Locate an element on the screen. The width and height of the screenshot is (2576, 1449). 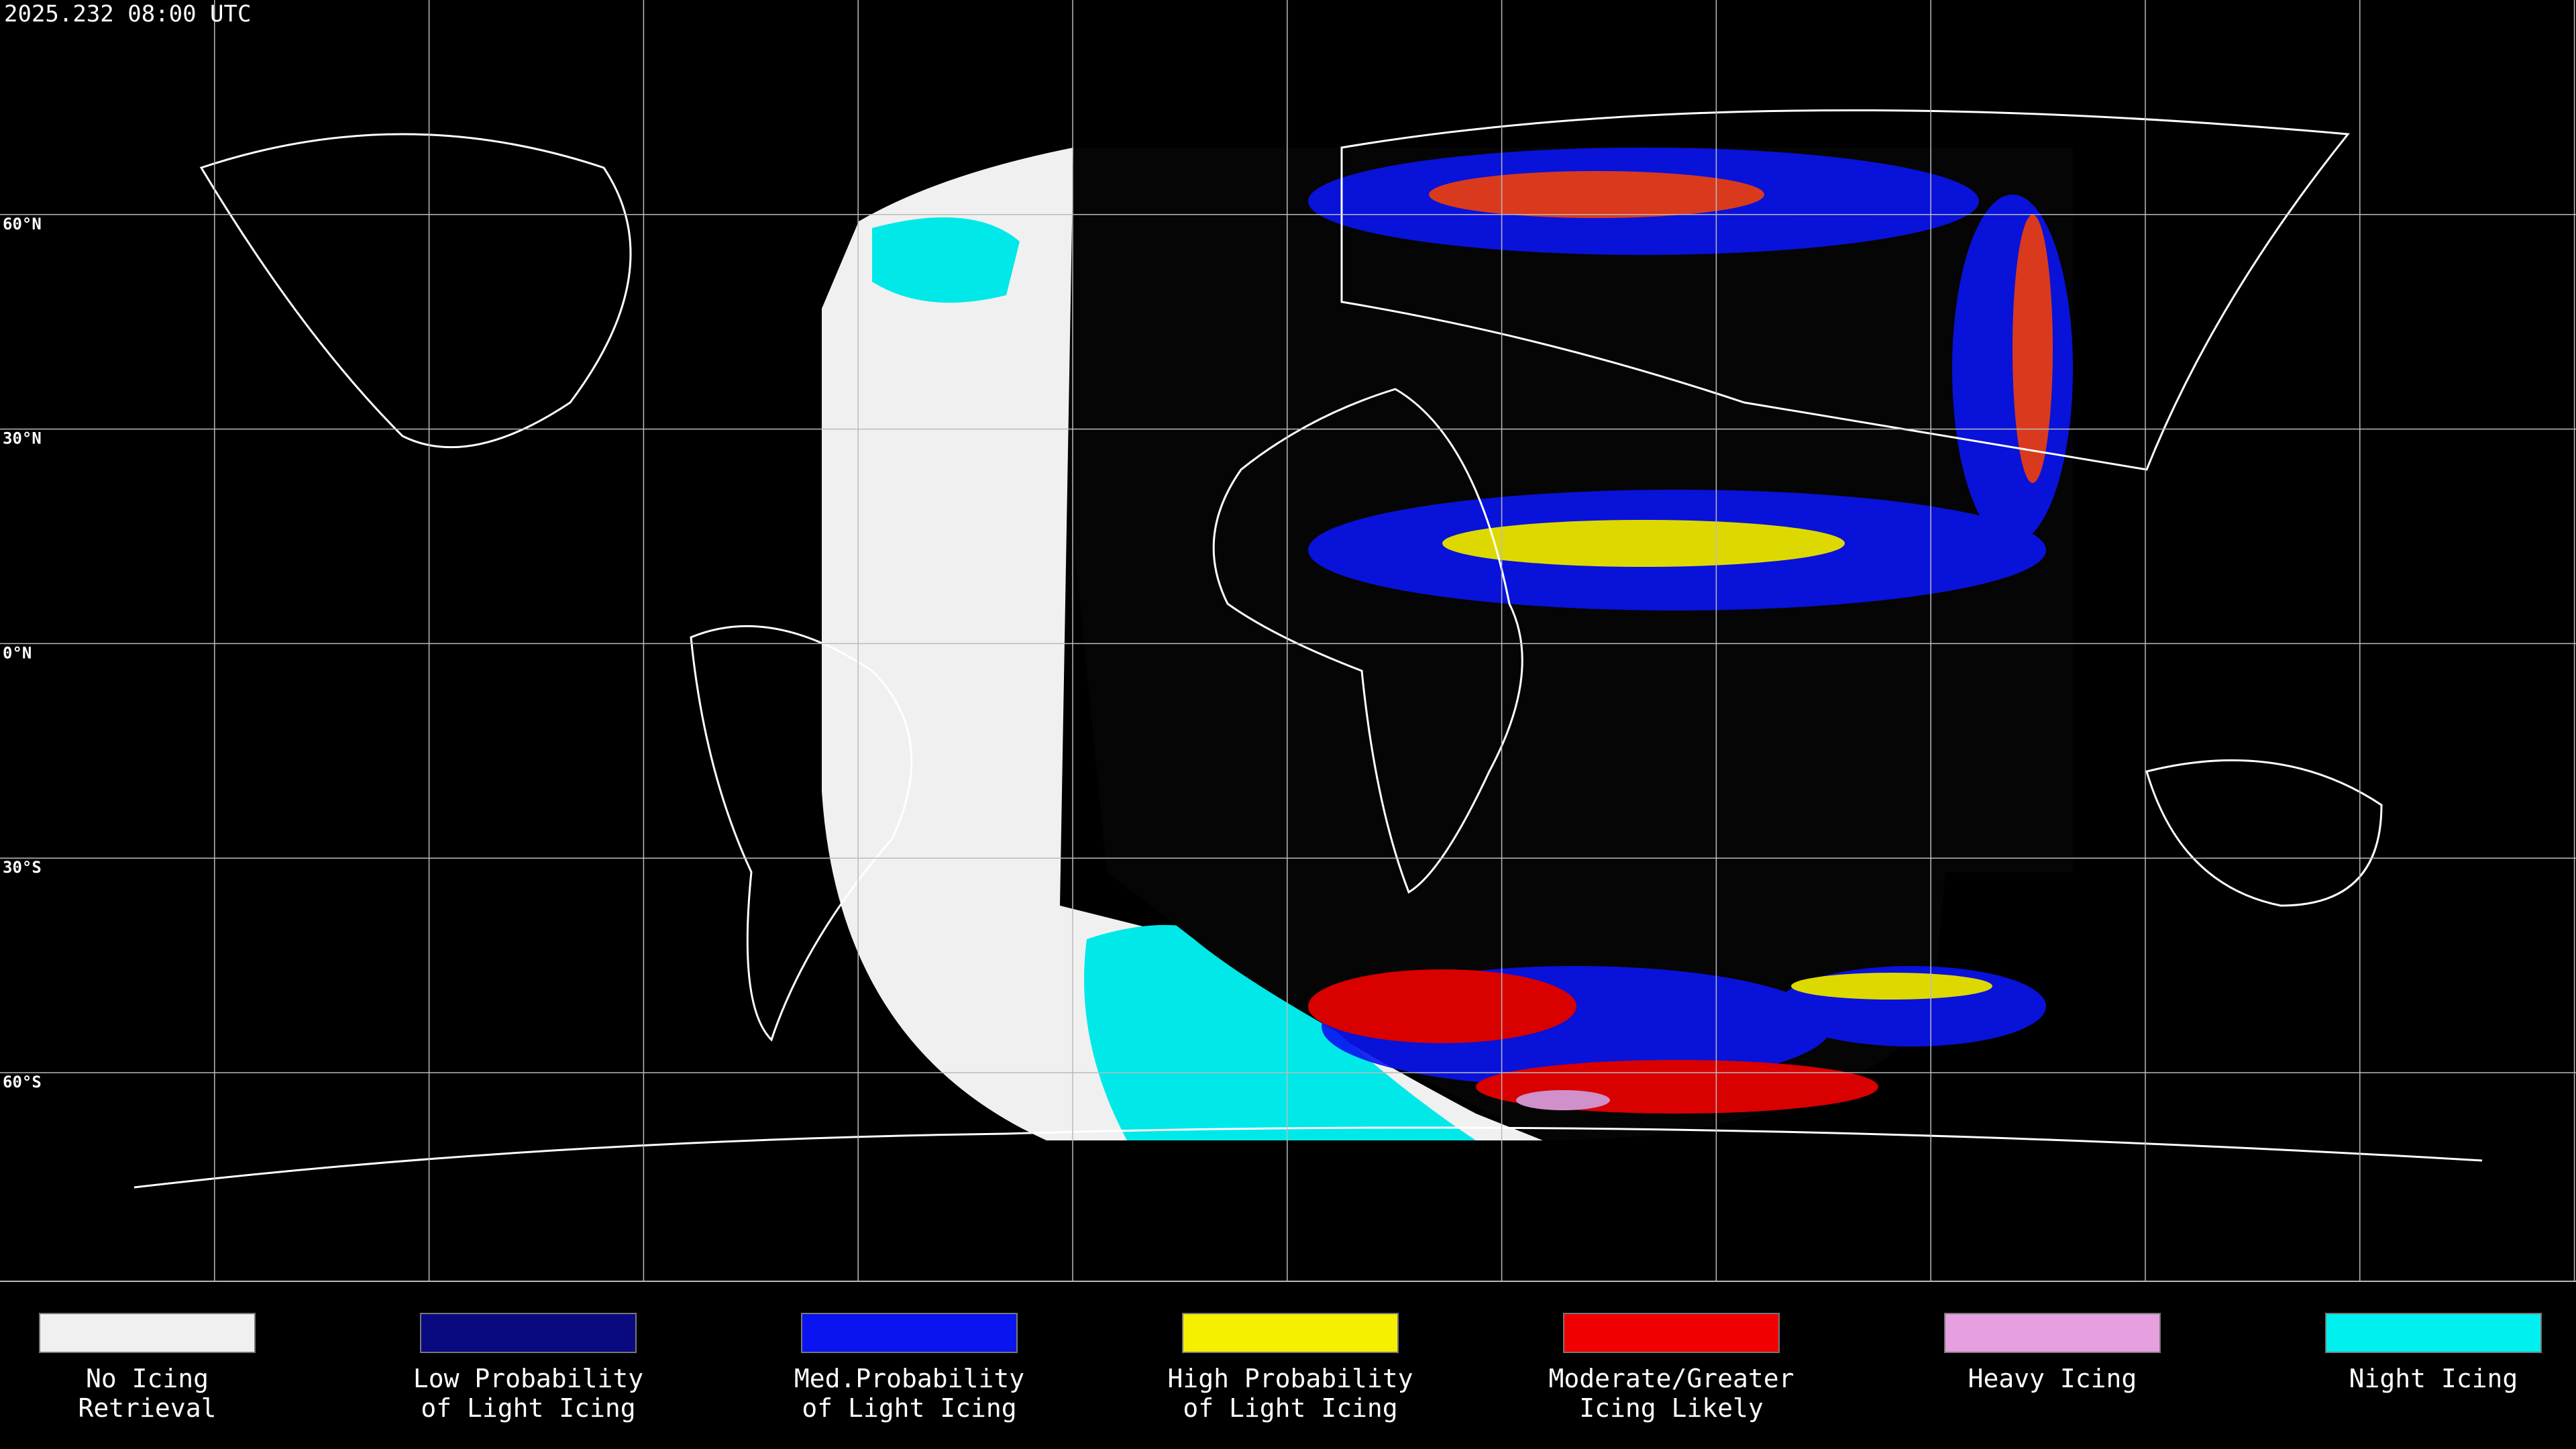
legend-label: Icing Likely is located at coordinates (1671, 1408).